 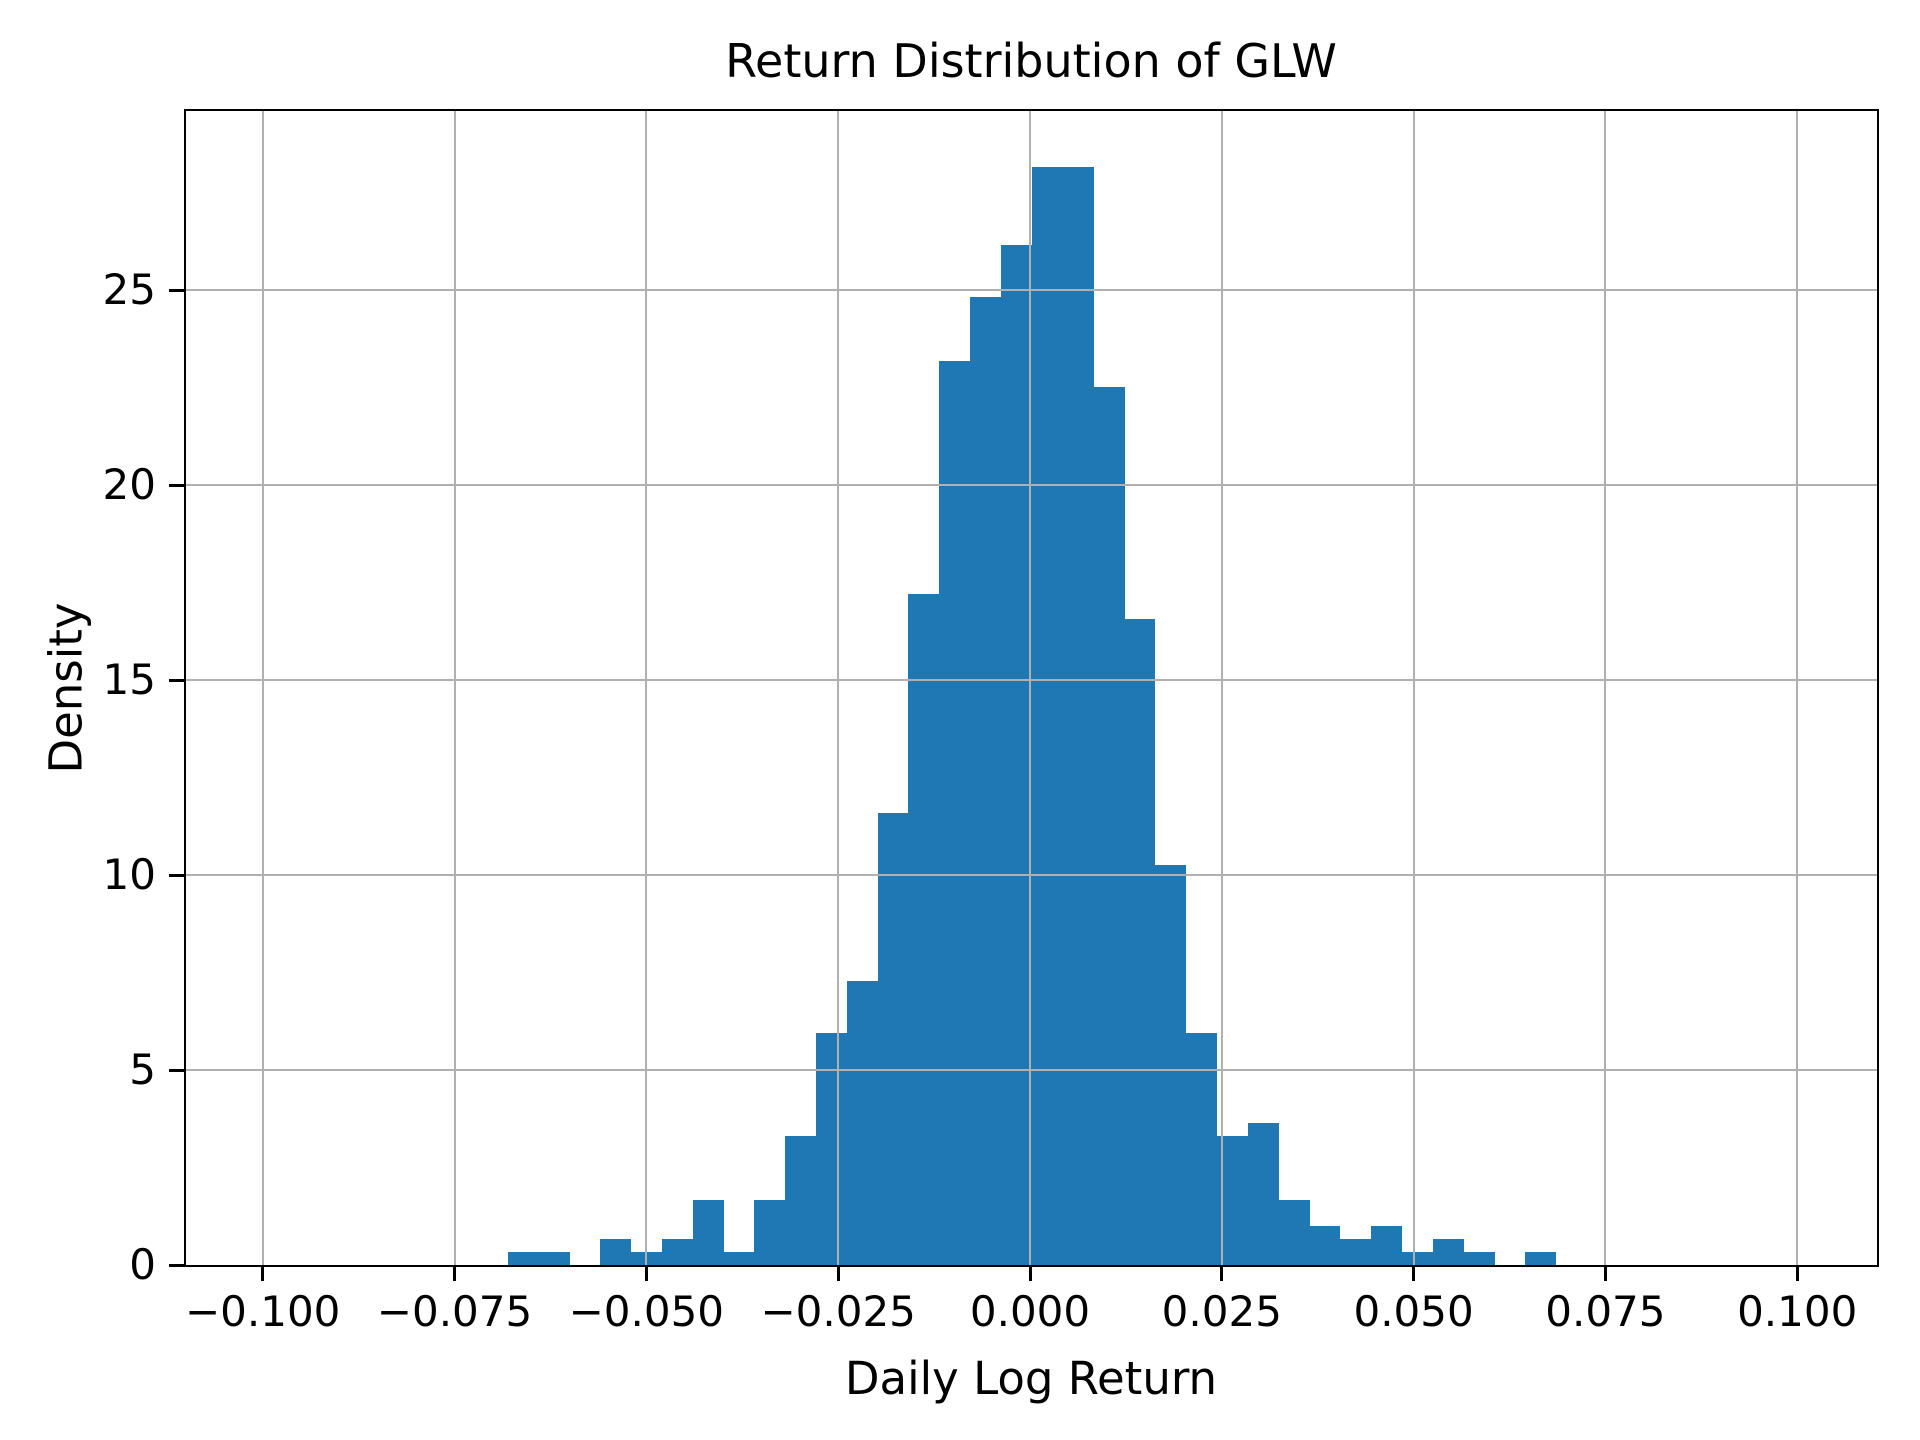 What do you see at coordinates (129, 484) in the screenshot?
I see `y-tick-label: 20` at bounding box center [129, 484].